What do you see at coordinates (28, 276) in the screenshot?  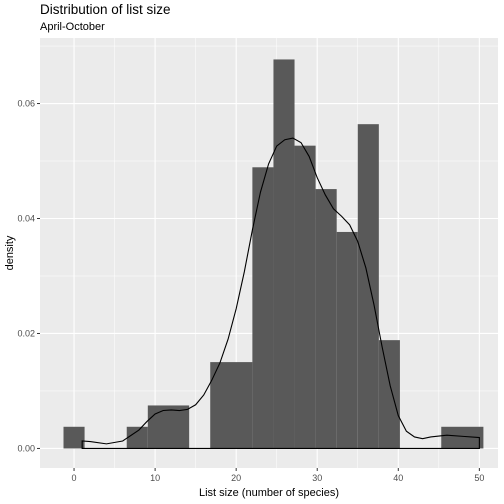 I see `y-axis: 0.00 0.02 0.04 0.06` at bounding box center [28, 276].